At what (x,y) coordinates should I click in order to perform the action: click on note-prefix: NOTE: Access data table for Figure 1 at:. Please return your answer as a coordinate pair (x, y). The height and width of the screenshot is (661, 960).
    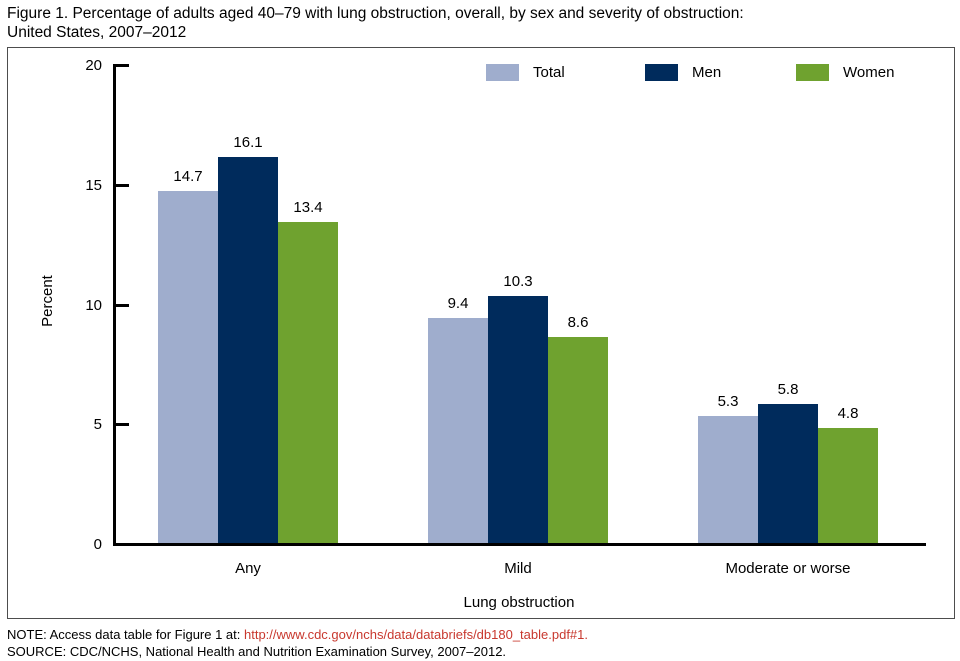
    Looking at the image, I should click on (125, 634).